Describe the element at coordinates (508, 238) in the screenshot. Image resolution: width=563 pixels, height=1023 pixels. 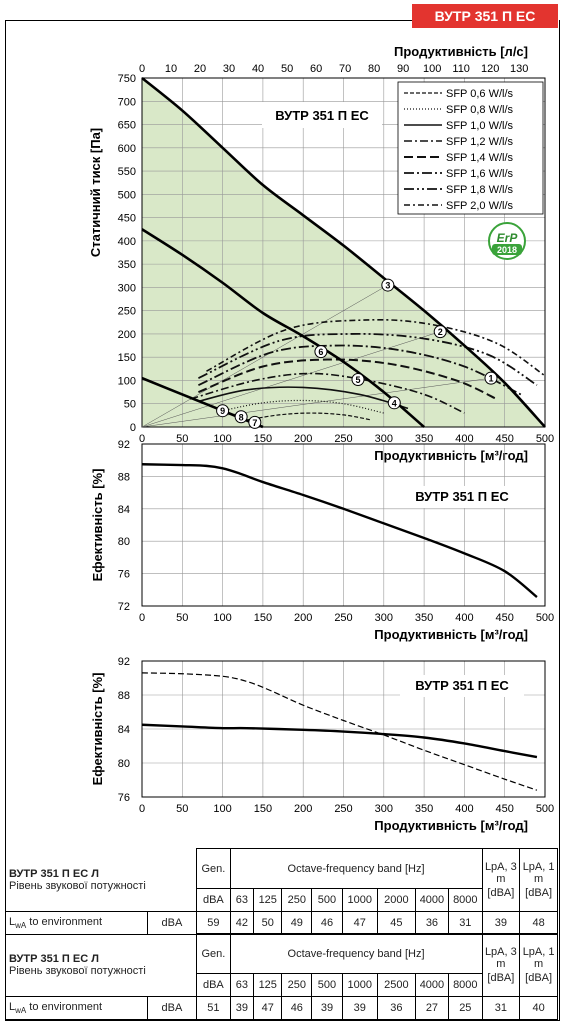
I see `erp-text: ErP` at that location.